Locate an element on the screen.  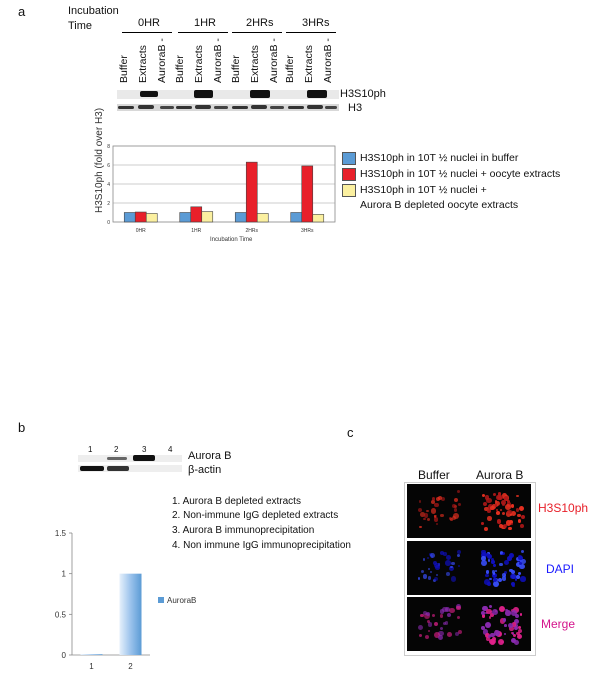
chart-a-ytick-label: 0 is located at coordinates (108, 223).